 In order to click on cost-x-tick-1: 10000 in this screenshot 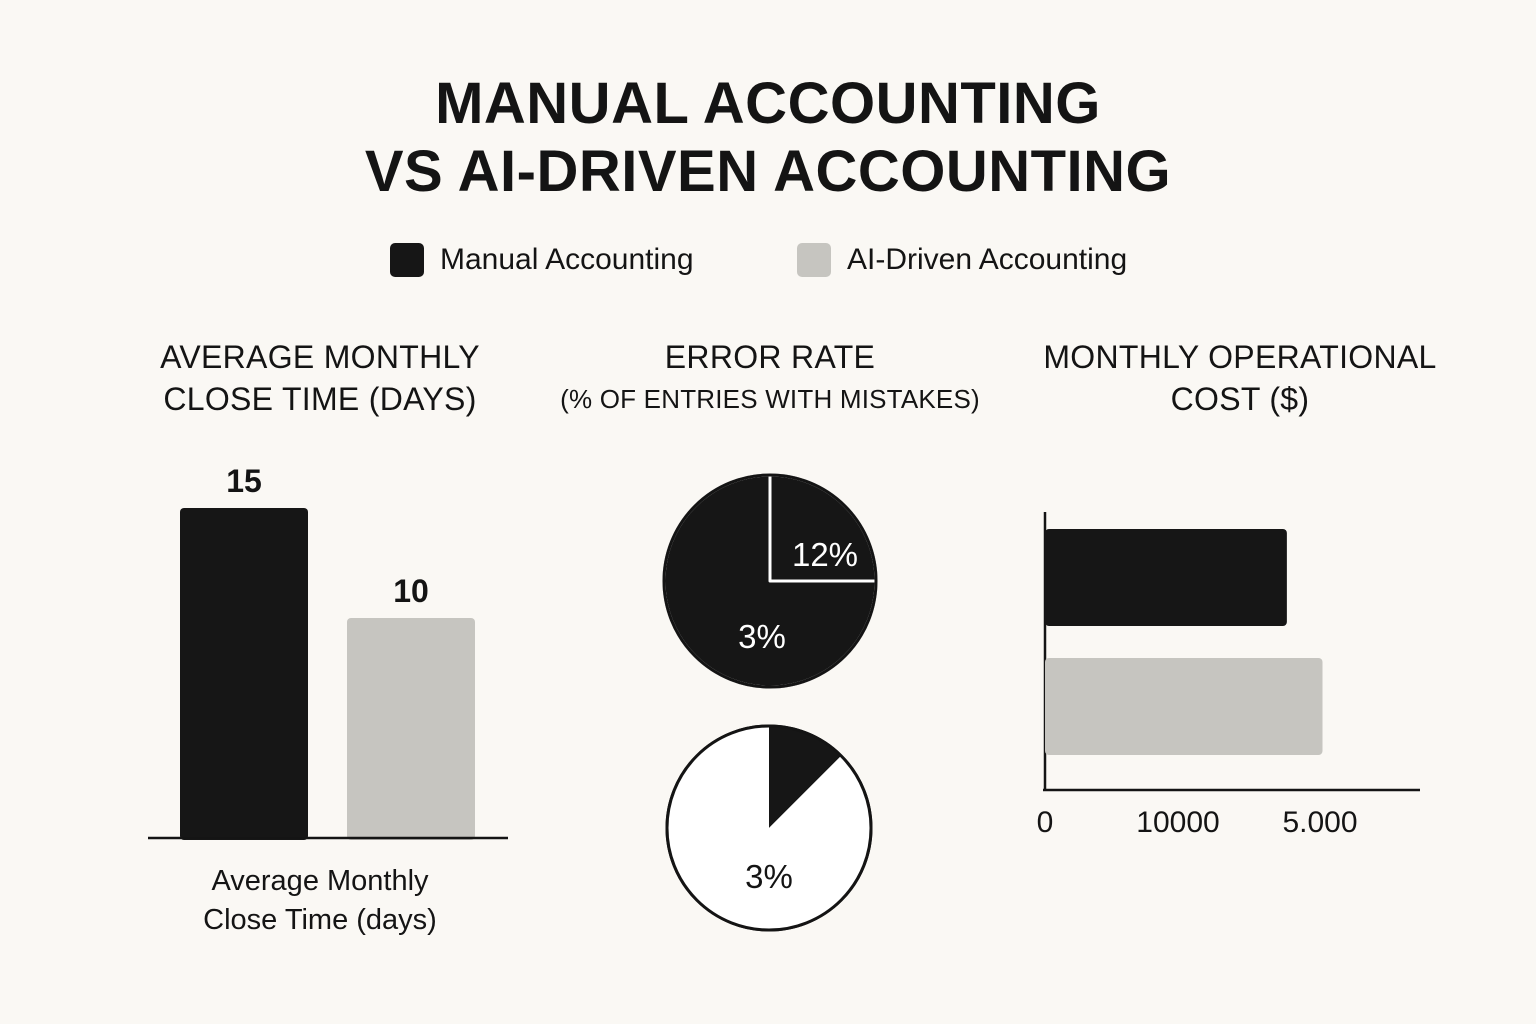, I will do `click(1177, 822)`.